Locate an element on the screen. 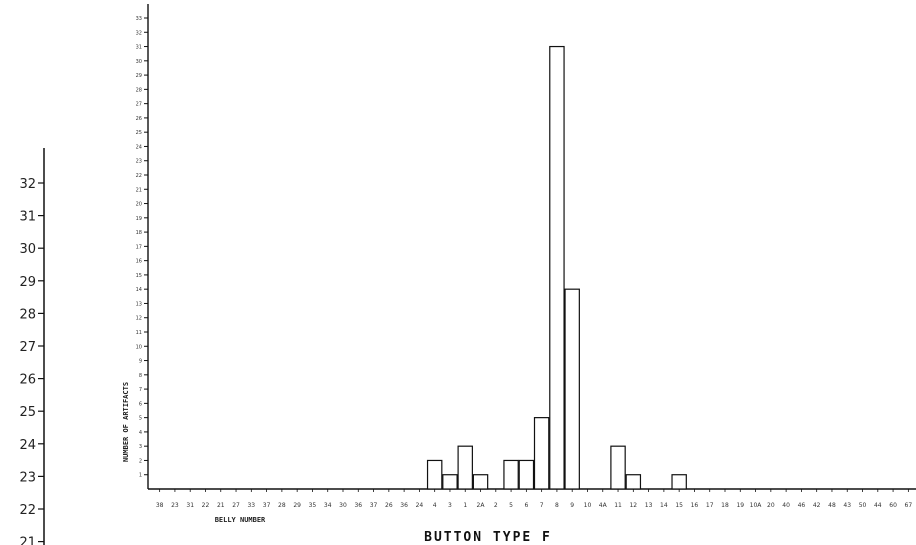 This screenshot has width=916, height=545. y-tick-label: 8 is located at coordinates (140, 376).